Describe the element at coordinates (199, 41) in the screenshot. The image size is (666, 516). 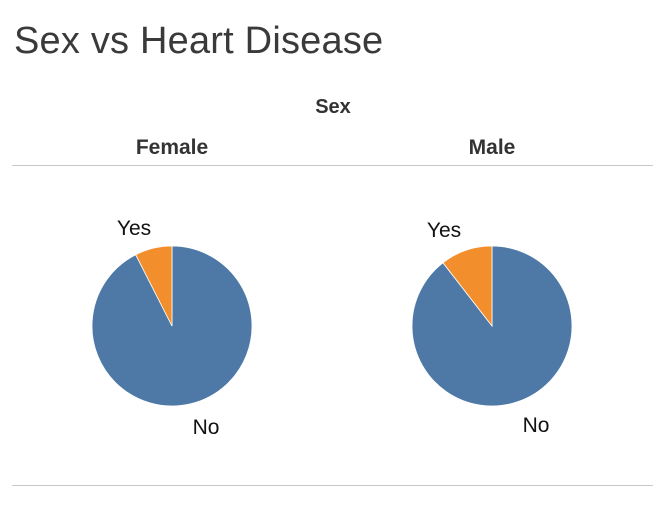
I see `chart-title: Sex vs Heart Disease` at that location.